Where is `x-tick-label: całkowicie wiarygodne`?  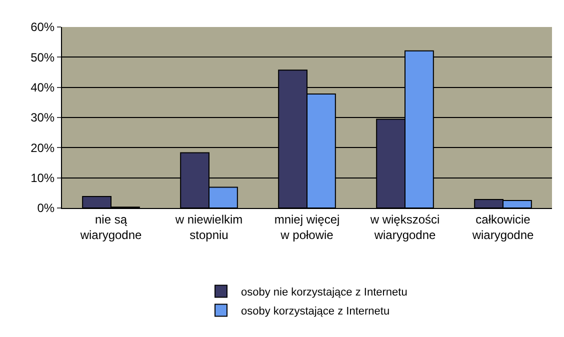
x-tick-label: całkowicie wiarygodne is located at coordinates (502, 227).